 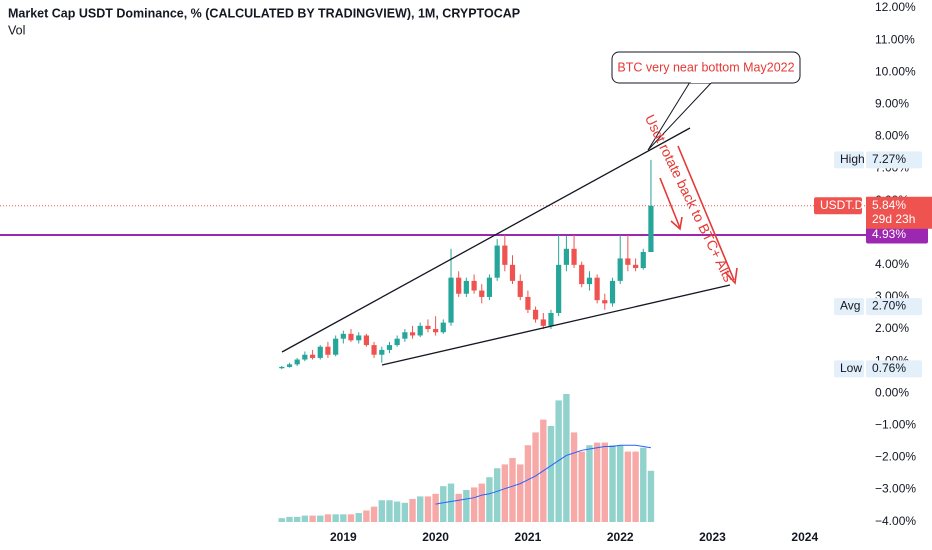 I want to click on x-tick-label: 2019, so click(x=343, y=537).